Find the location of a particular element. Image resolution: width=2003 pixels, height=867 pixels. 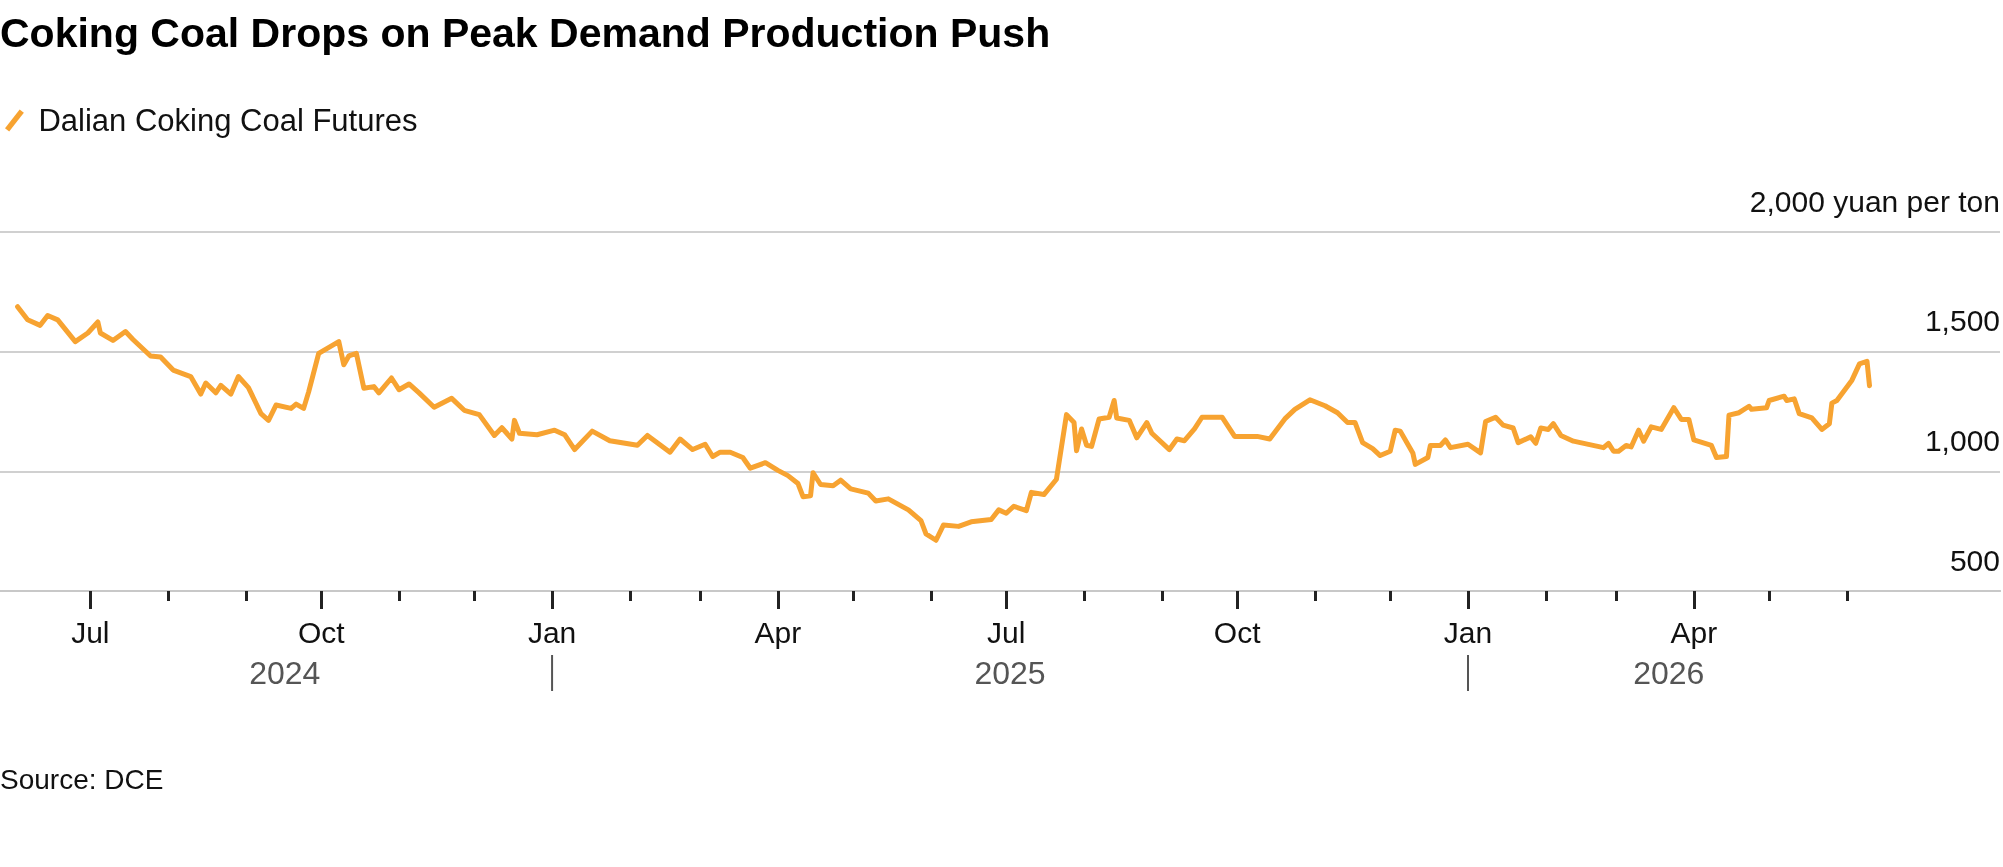

y-tick-label: 1,500 is located at coordinates (1962, 321).